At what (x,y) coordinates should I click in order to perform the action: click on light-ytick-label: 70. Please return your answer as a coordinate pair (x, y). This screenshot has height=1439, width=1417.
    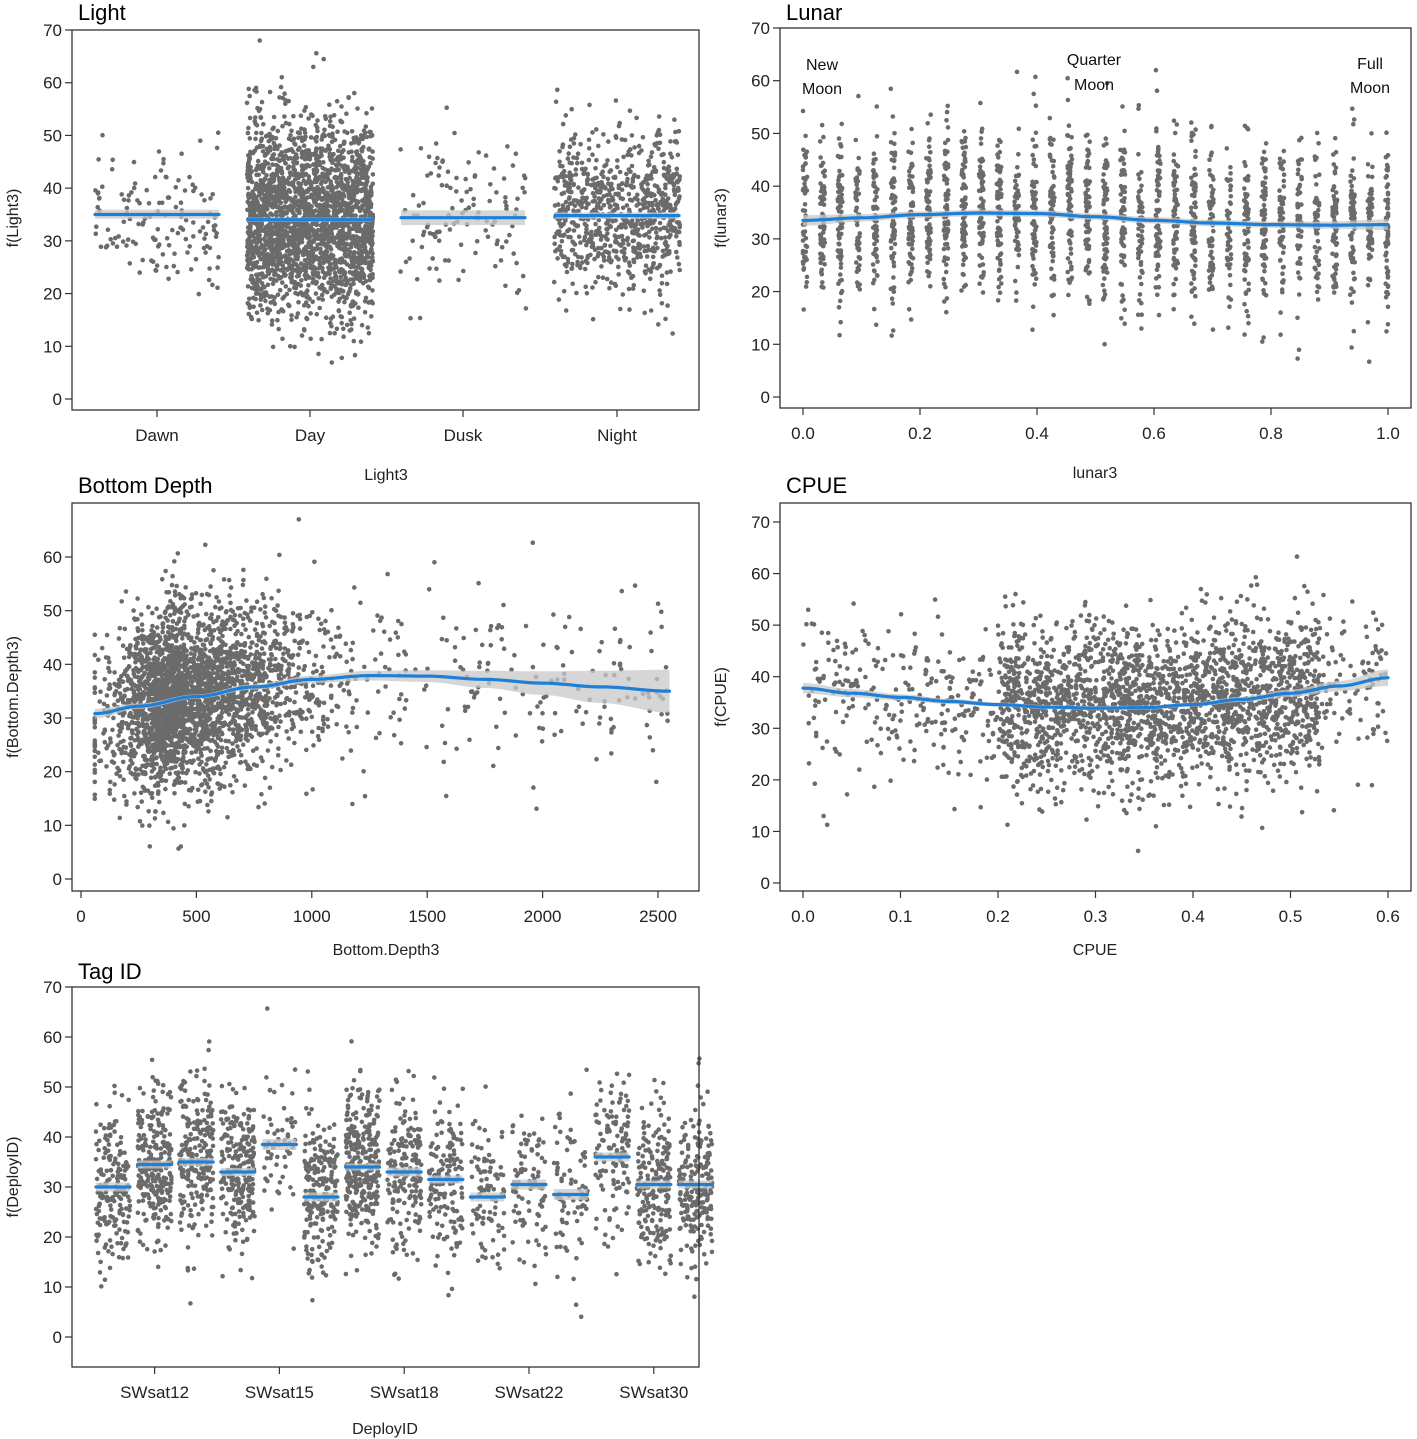
    Looking at the image, I should click on (52, 30).